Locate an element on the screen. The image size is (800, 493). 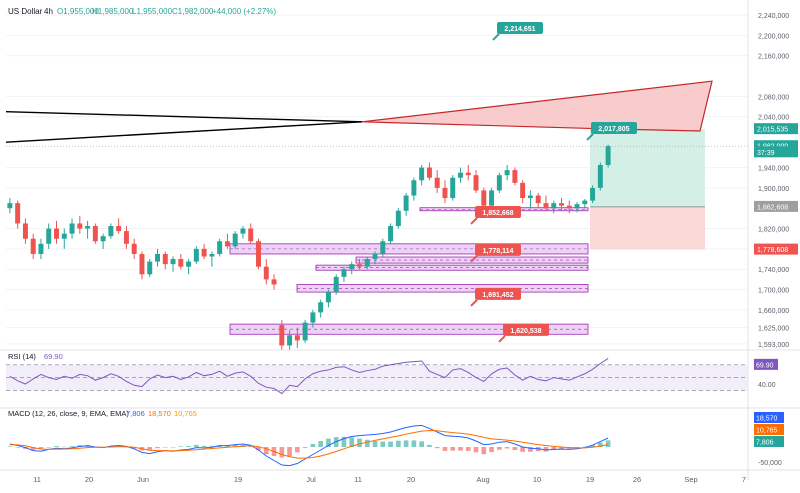
price-tick-label: 2,160,000 is located at coordinates (773, 57).